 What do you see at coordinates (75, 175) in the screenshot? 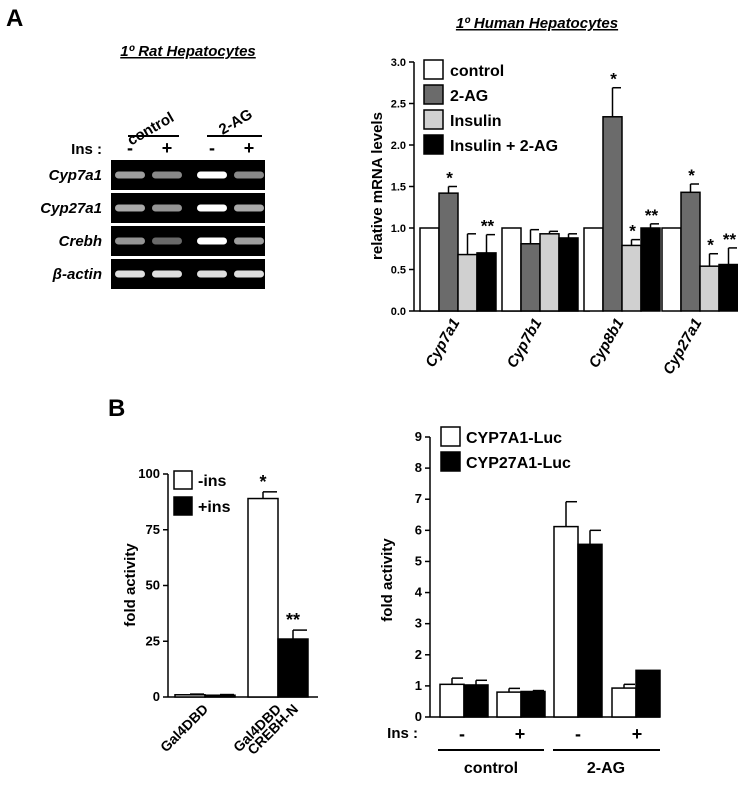
I see `gel-gene-label: Cyp7a1` at bounding box center [75, 175].